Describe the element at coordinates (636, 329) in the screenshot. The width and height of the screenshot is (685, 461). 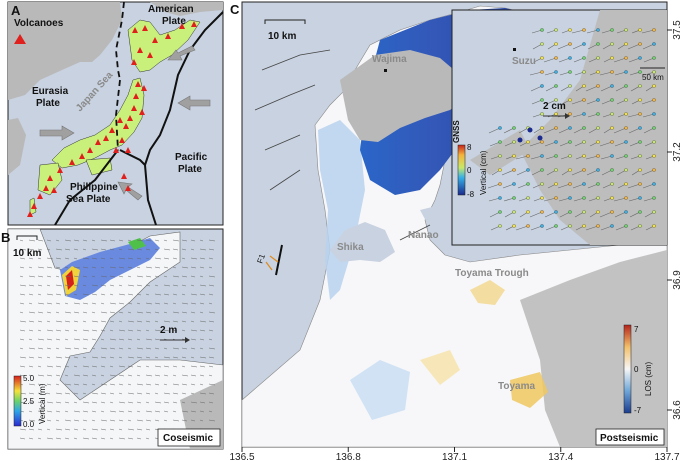
I see `colorbar-los-tick-top: 7` at that location.